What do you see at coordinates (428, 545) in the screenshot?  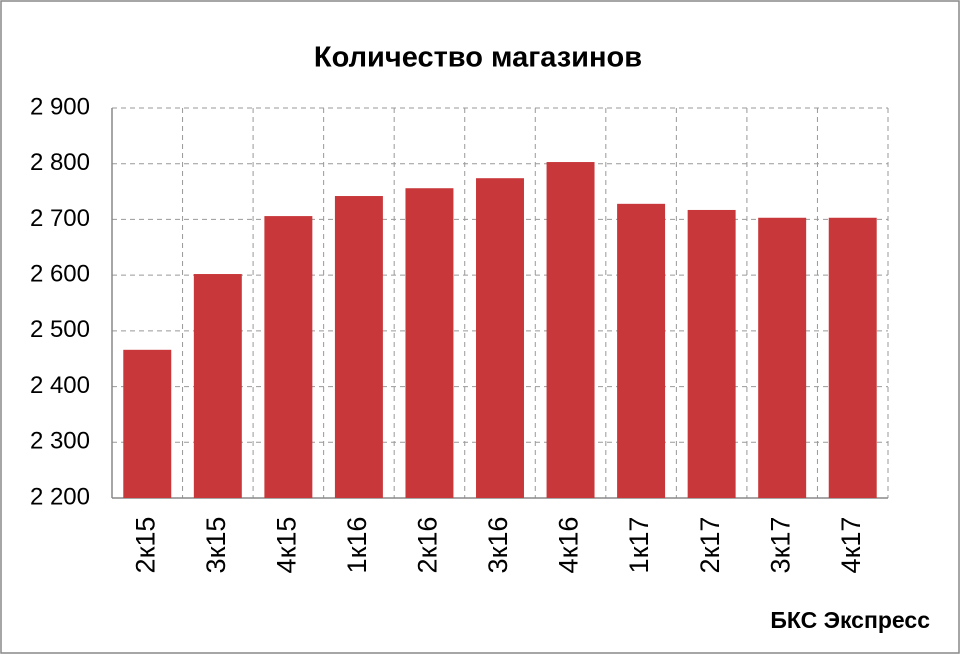 I see `x-tick-label: 2к16` at bounding box center [428, 545].